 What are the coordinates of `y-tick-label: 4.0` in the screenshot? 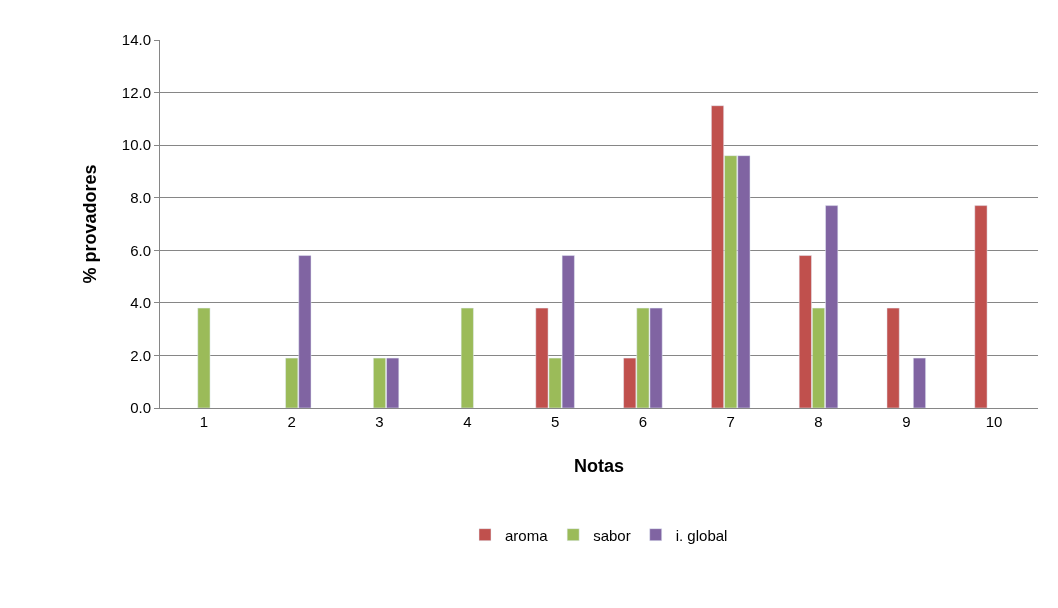 It's located at (140, 303).